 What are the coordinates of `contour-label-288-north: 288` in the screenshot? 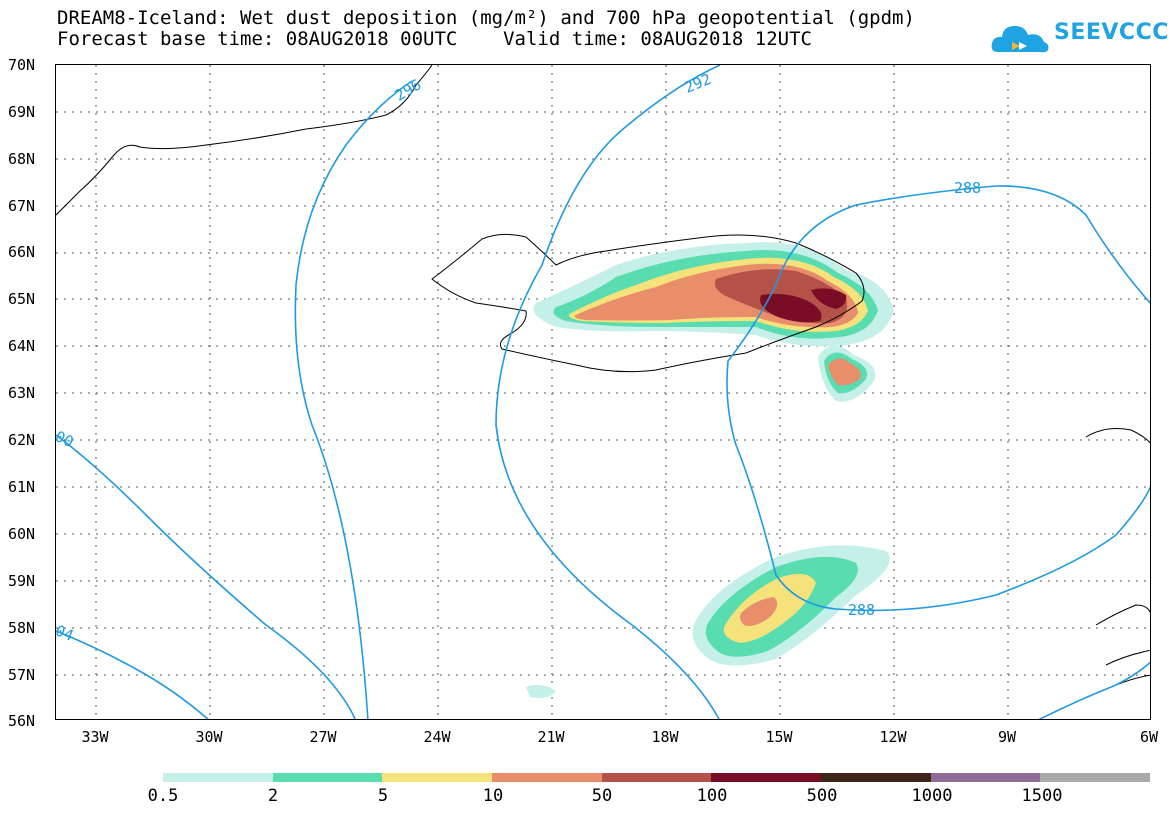 It's located at (967, 188).